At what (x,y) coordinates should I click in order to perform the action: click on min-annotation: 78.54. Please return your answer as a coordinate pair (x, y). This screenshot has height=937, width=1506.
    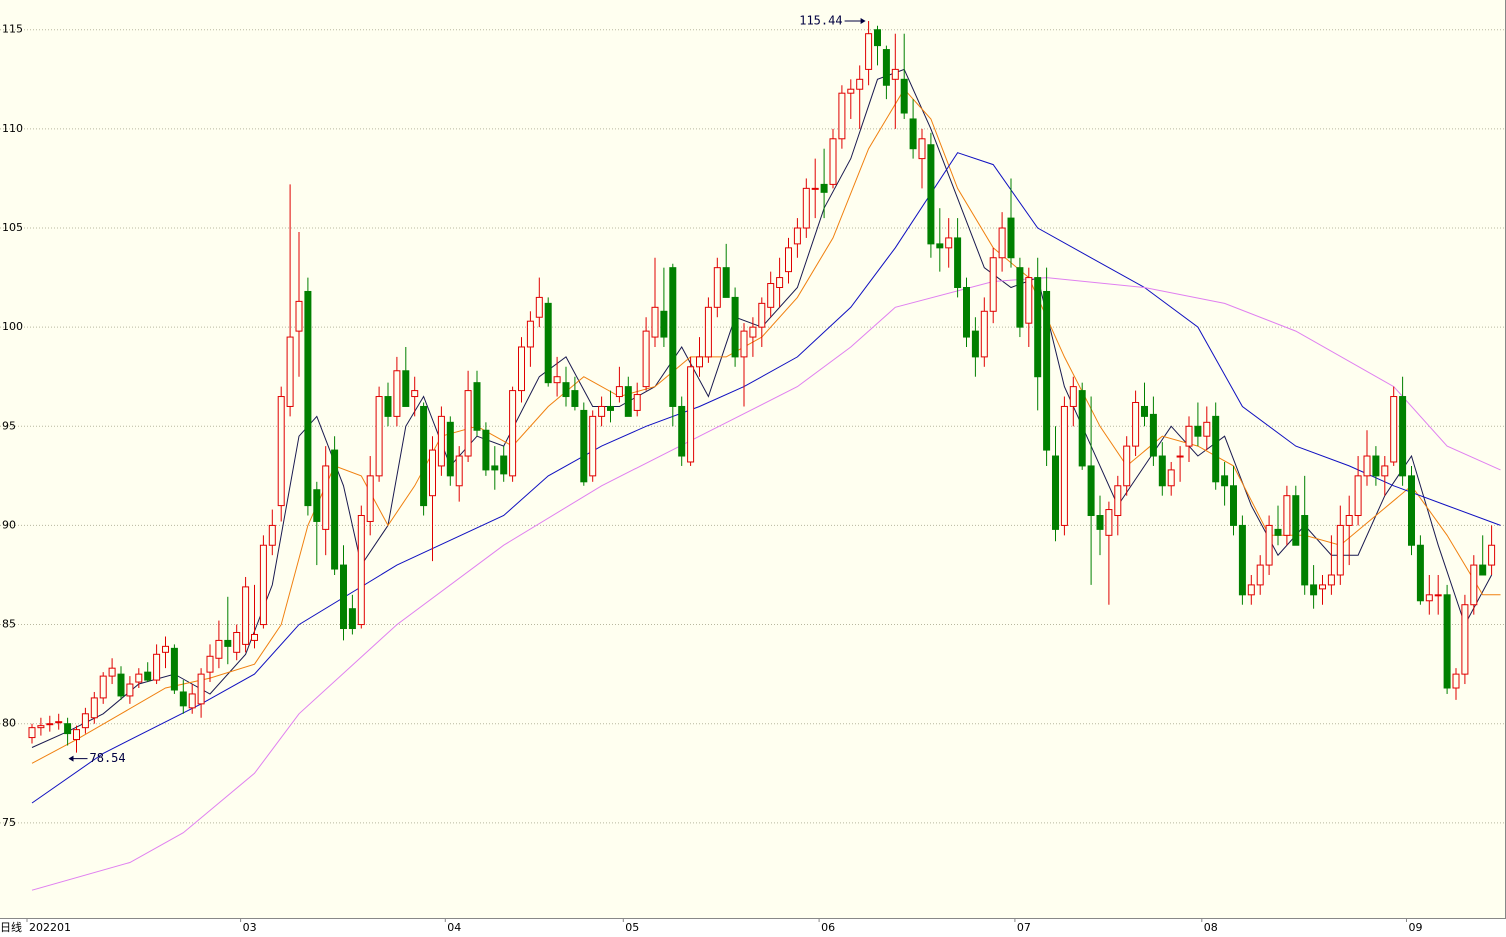
    Looking at the image, I should click on (108, 758).